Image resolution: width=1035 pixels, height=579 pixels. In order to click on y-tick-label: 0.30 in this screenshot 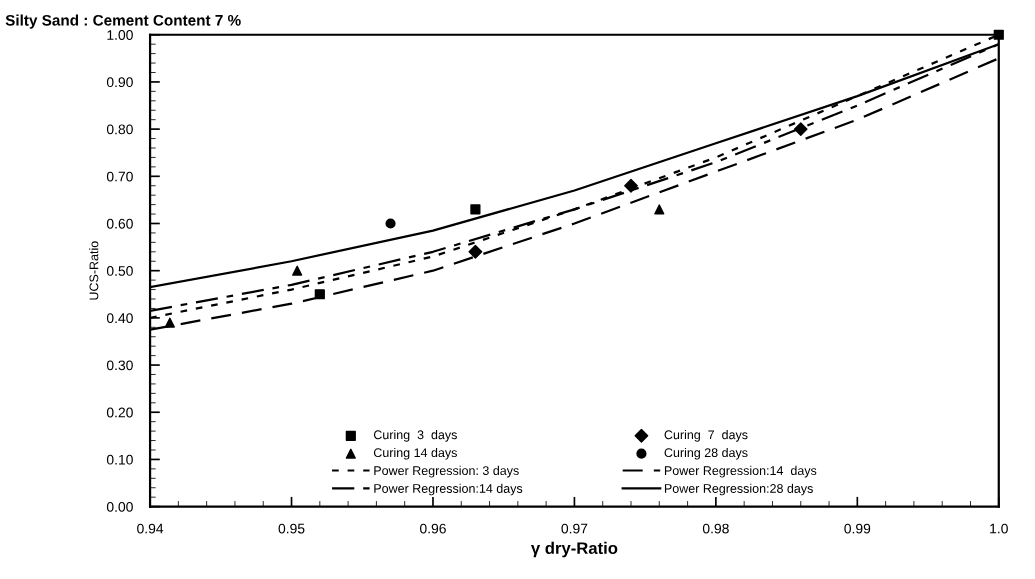, I will do `click(119, 365)`.